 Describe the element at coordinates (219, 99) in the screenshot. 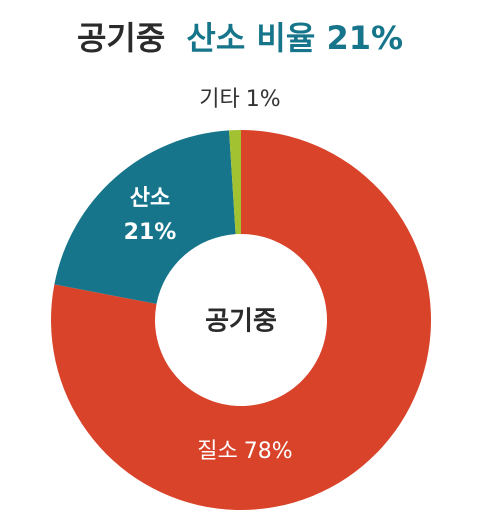

I see `category-label: 기타` at that location.